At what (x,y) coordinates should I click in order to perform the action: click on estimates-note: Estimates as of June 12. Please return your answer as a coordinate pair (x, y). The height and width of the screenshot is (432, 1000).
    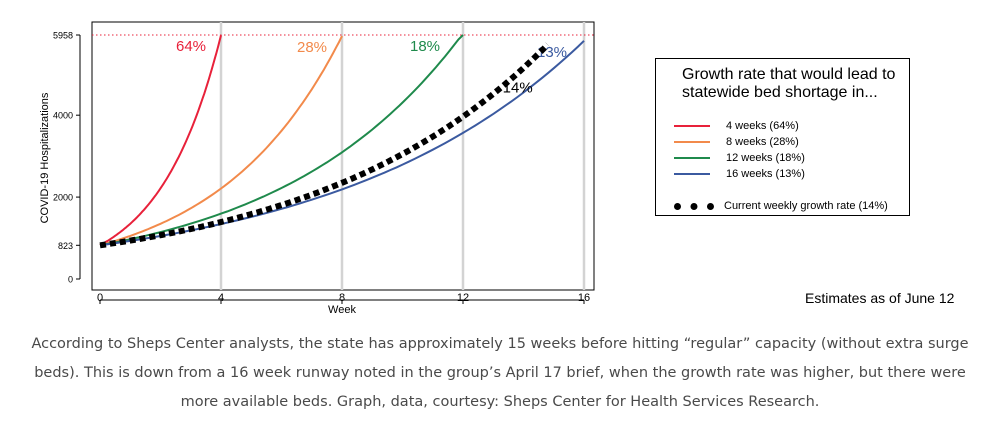
    Looking at the image, I should click on (880, 298).